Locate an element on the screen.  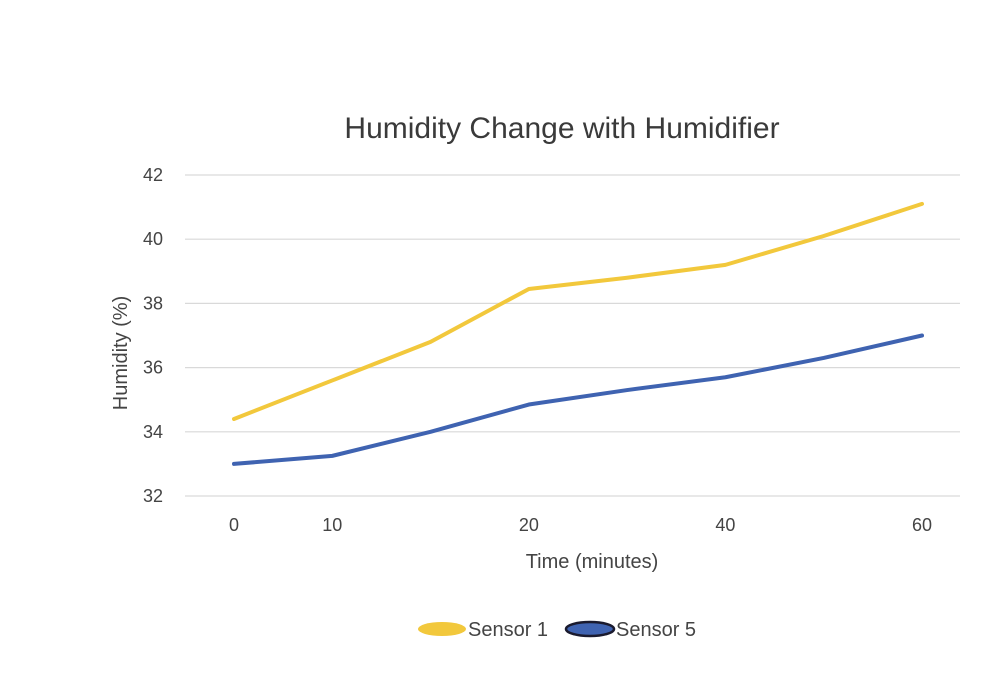
legend-item: Sensor 5 is located at coordinates (630, 630).